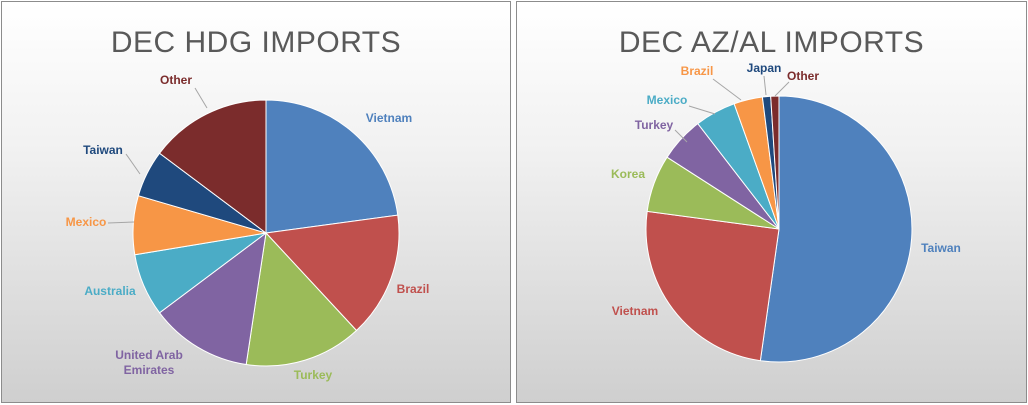 The width and height of the screenshot is (1028, 405). Describe the element at coordinates (765, 85) in the screenshot. I see `leader-line-japan` at that location.